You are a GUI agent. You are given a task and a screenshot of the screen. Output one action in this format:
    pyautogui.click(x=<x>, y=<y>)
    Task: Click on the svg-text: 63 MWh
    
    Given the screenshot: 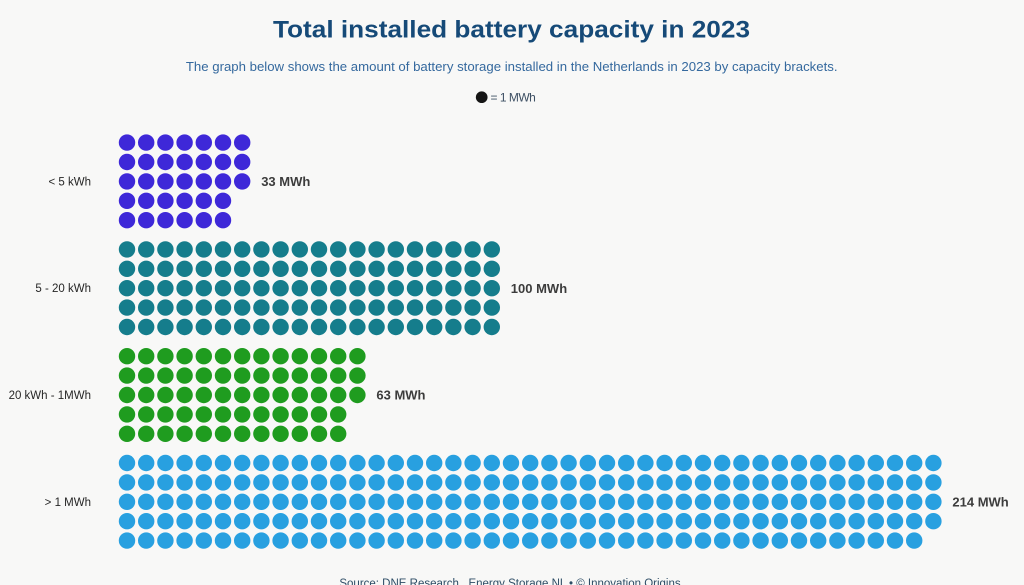 What is the action you would take?
    pyautogui.click(x=400, y=395)
    